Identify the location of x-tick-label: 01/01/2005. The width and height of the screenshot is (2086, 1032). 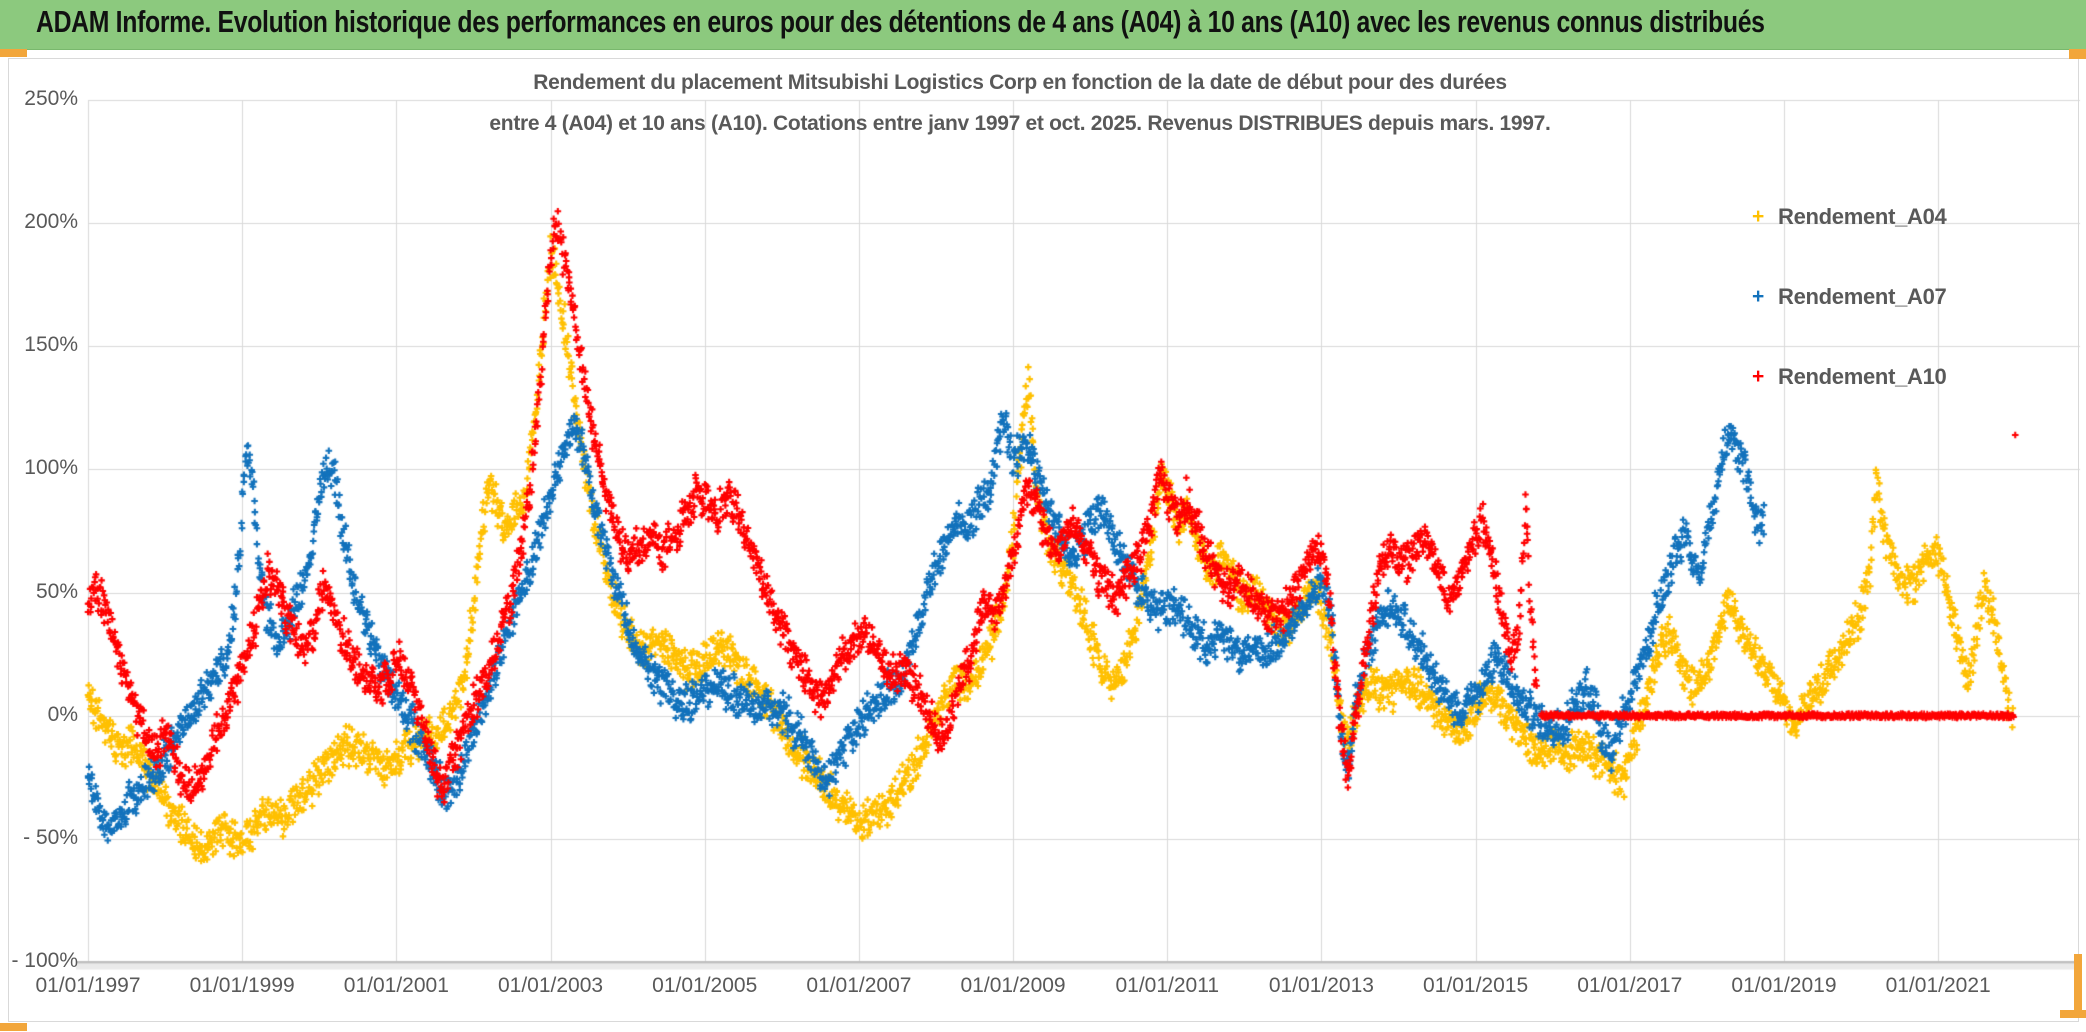
(705, 985).